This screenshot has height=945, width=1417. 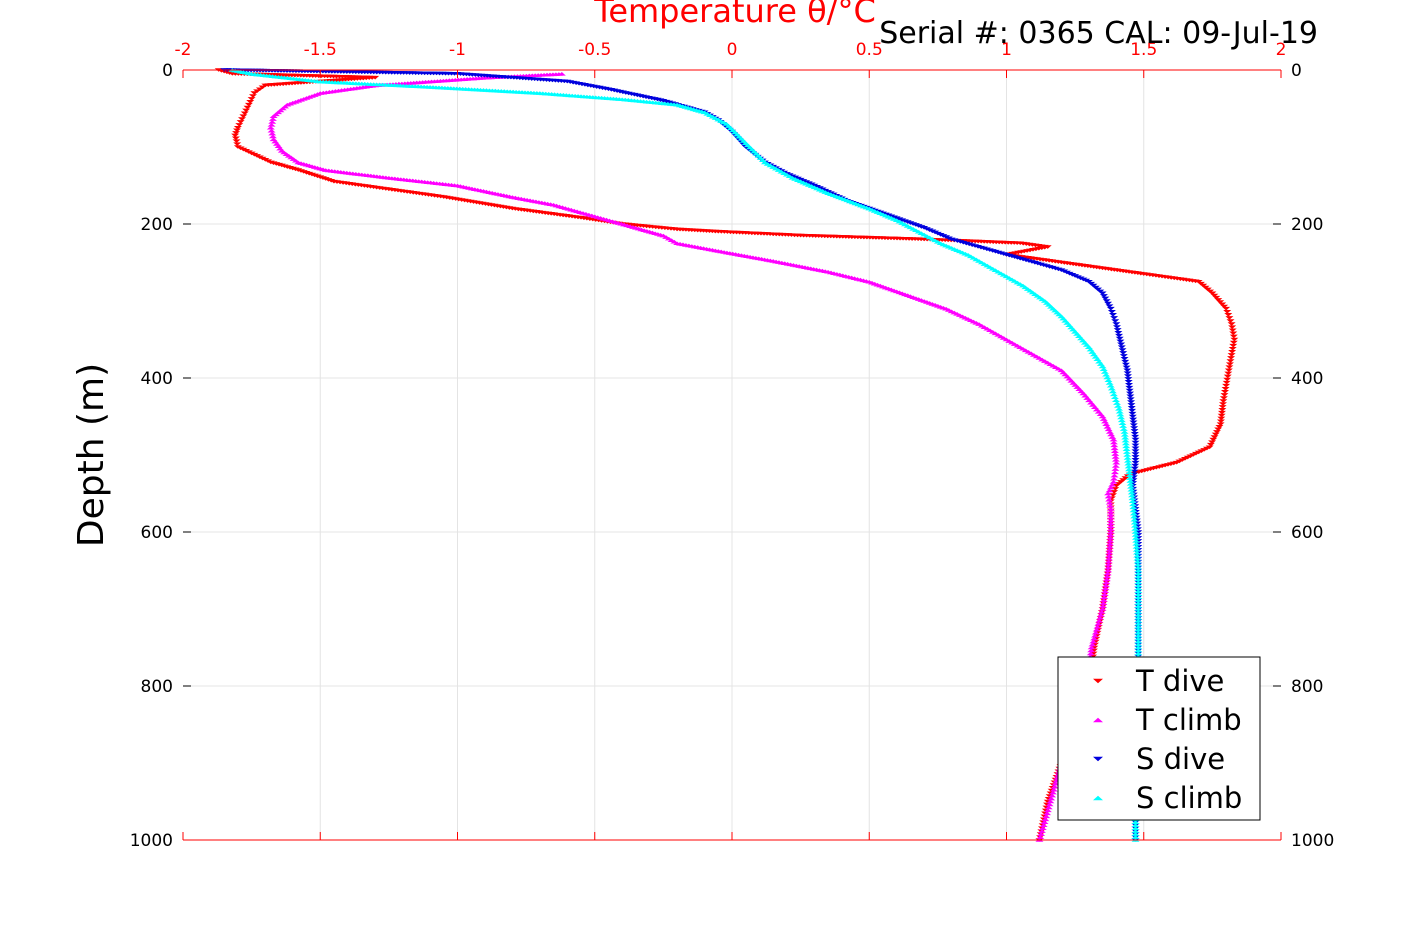 I want to click on y-tick-label-left: 1000, so click(x=151, y=841).